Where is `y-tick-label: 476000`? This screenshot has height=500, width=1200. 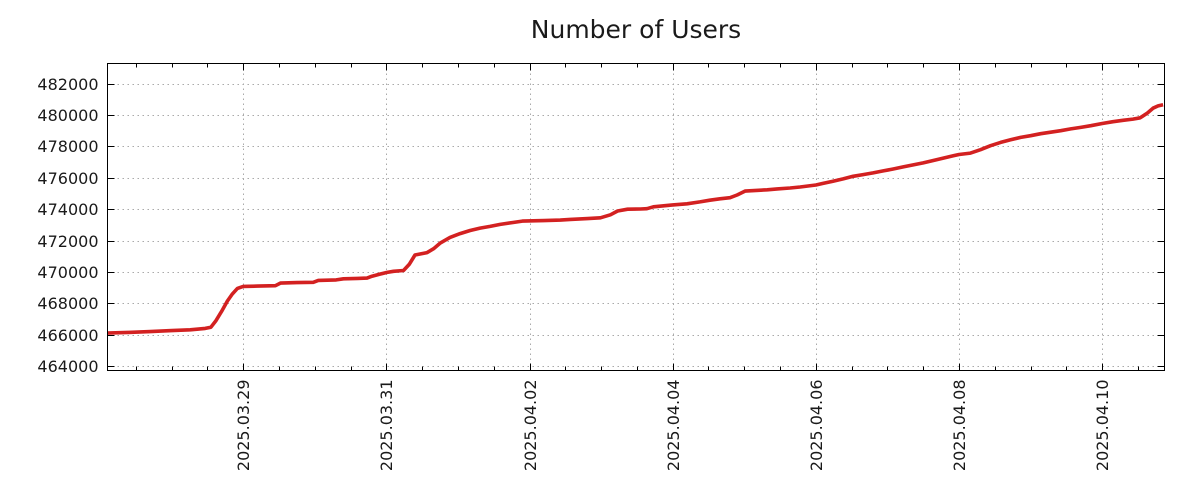
y-tick-label: 476000 is located at coordinates (67, 178).